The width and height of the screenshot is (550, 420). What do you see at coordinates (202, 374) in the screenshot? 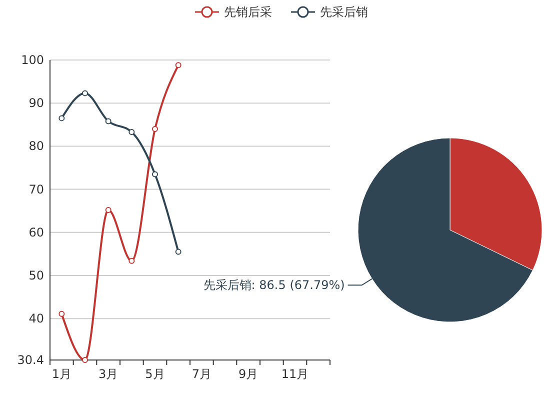
I see `x-tick-label: 7月` at bounding box center [202, 374].